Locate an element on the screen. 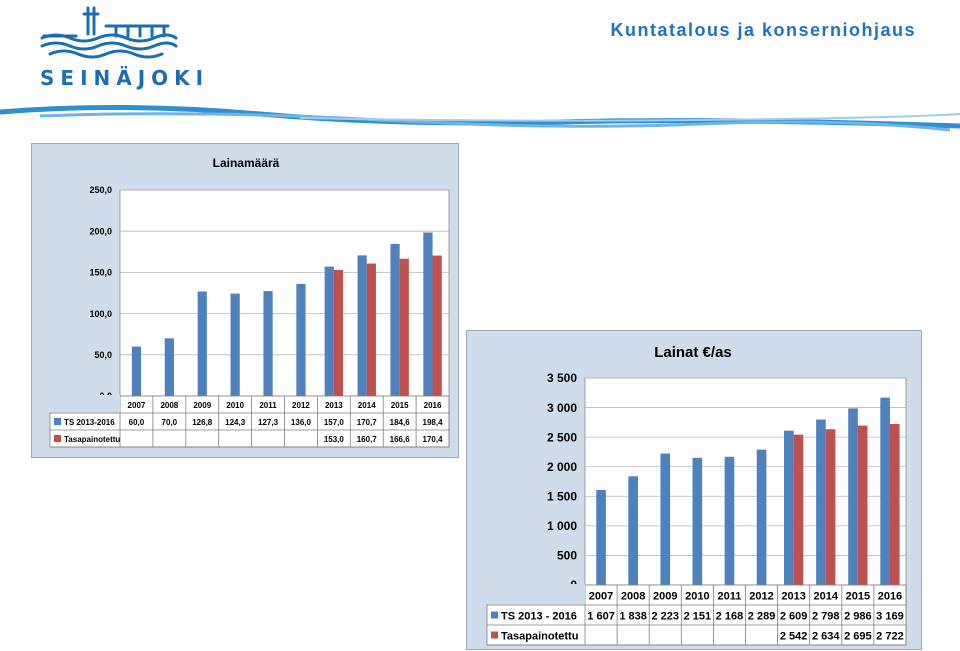  data-label: 2 722 is located at coordinates (890, 636).